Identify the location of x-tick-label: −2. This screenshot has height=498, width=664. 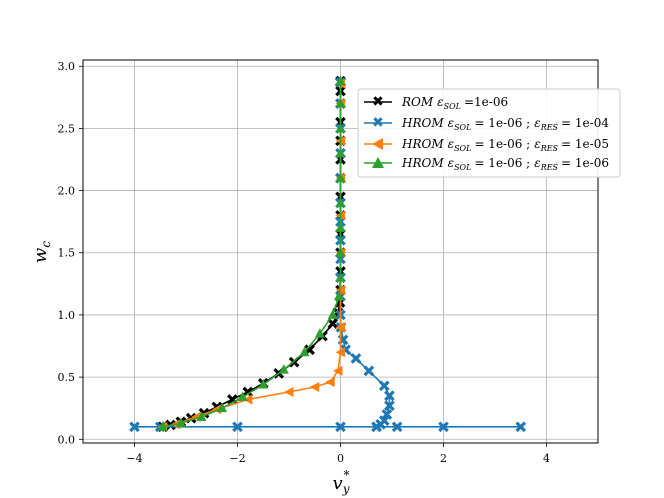
(237, 458).